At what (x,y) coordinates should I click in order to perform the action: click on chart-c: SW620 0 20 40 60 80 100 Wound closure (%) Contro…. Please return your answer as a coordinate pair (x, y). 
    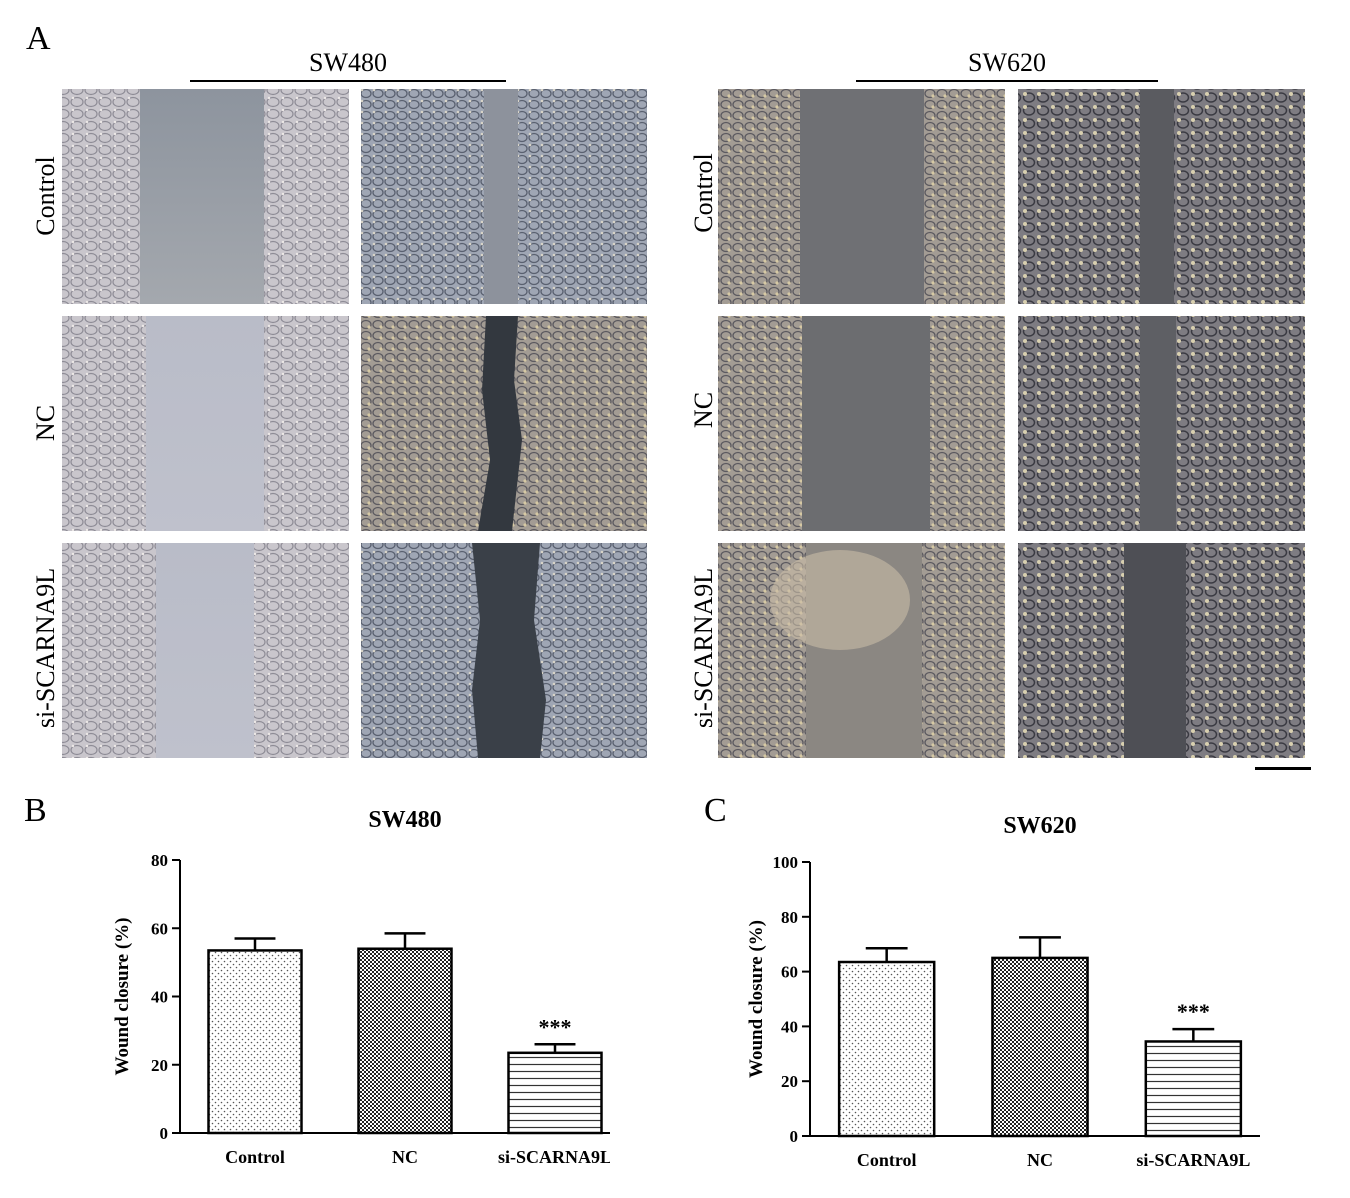
    Looking at the image, I should click on (1003, 991).